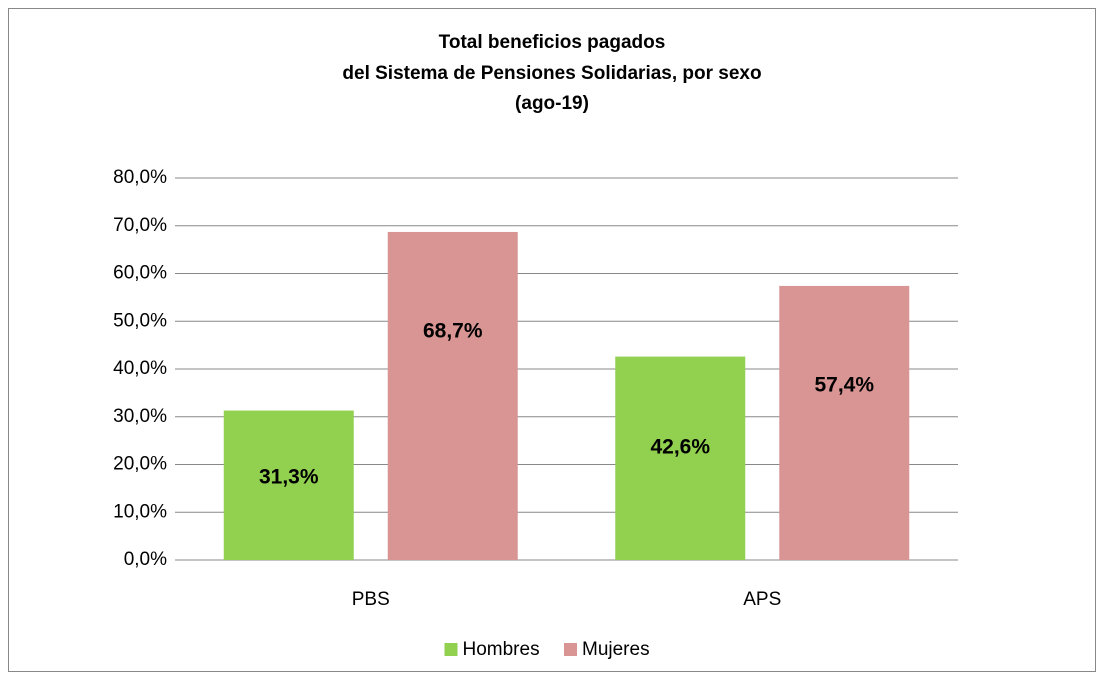 The image size is (1104, 680). Describe the element at coordinates (140, 273) in the screenshot. I see `y-tick-label: 60,0%` at that location.